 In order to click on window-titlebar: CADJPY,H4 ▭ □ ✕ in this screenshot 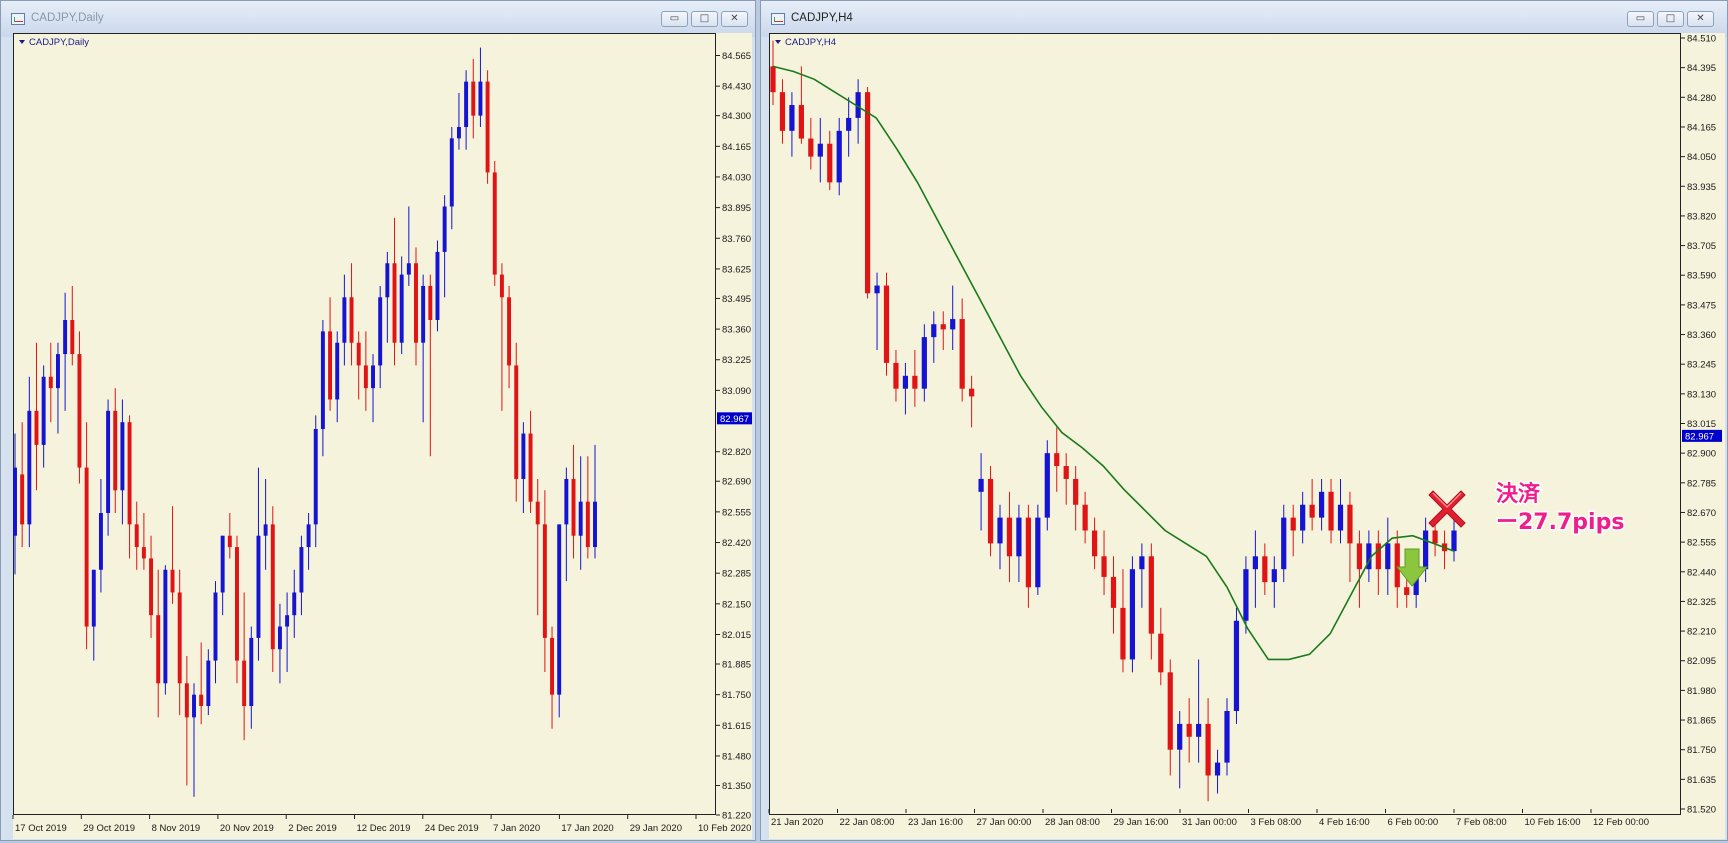, I will do `click(1244, 19)`.